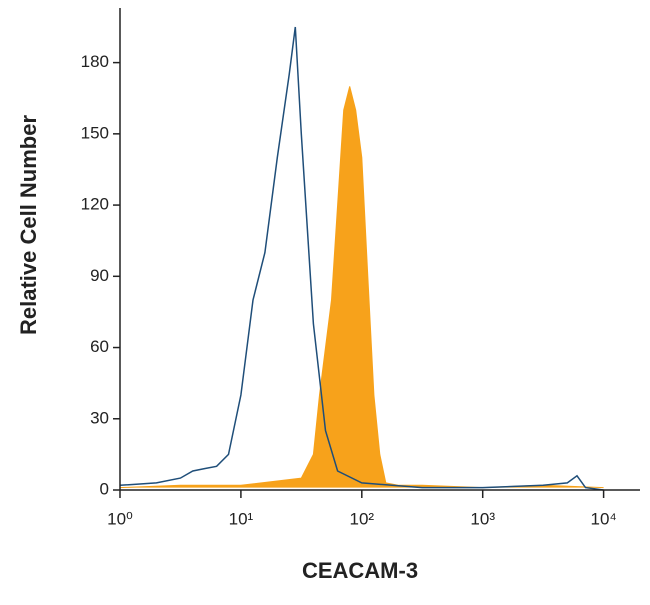 The width and height of the screenshot is (650, 605). What do you see at coordinates (95, 61) in the screenshot?
I see `y-tick-label: 180` at bounding box center [95, 61].